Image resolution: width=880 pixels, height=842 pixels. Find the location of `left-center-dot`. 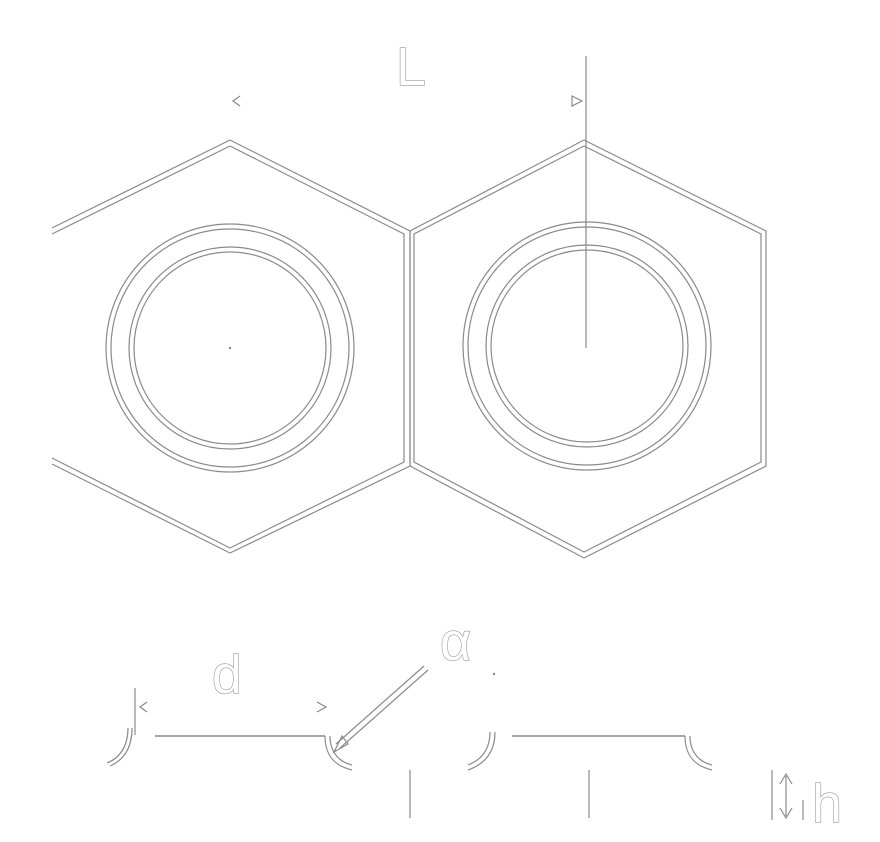

left-center-dot is located at coordinates (230, 348).